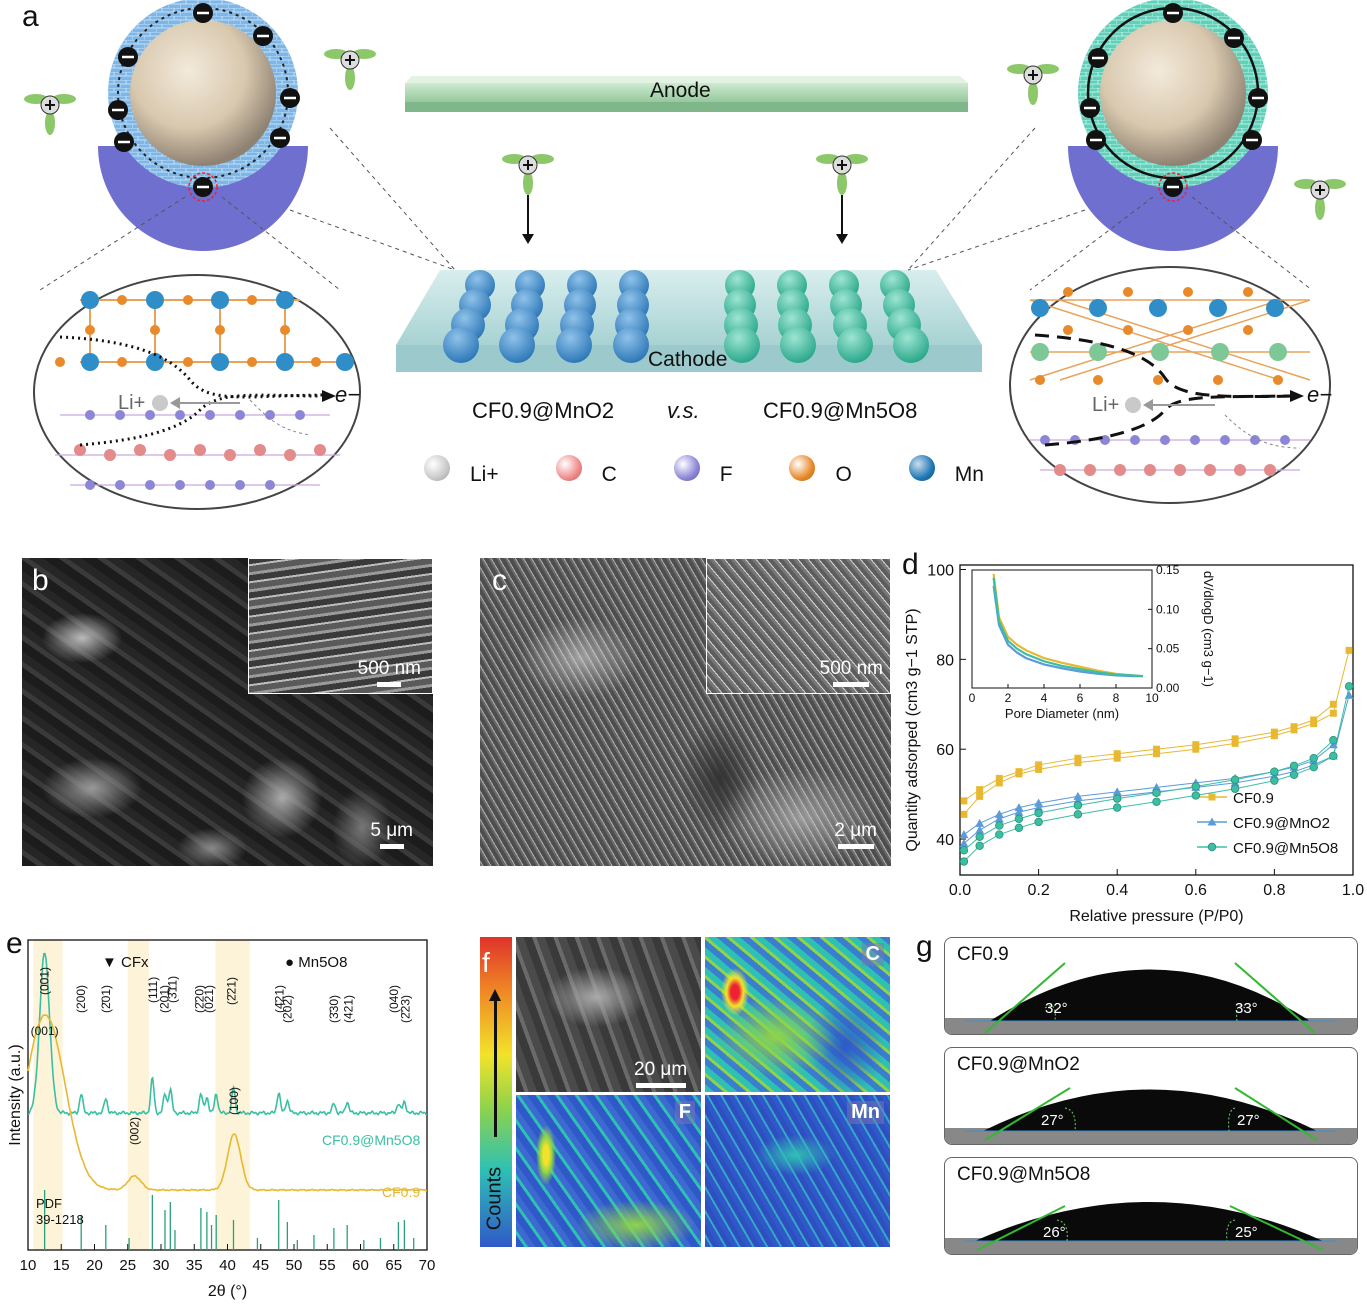  Describe the element at coordinates (685, 134) in the screenshot. I see `lithium-ion-symbols` at that location.